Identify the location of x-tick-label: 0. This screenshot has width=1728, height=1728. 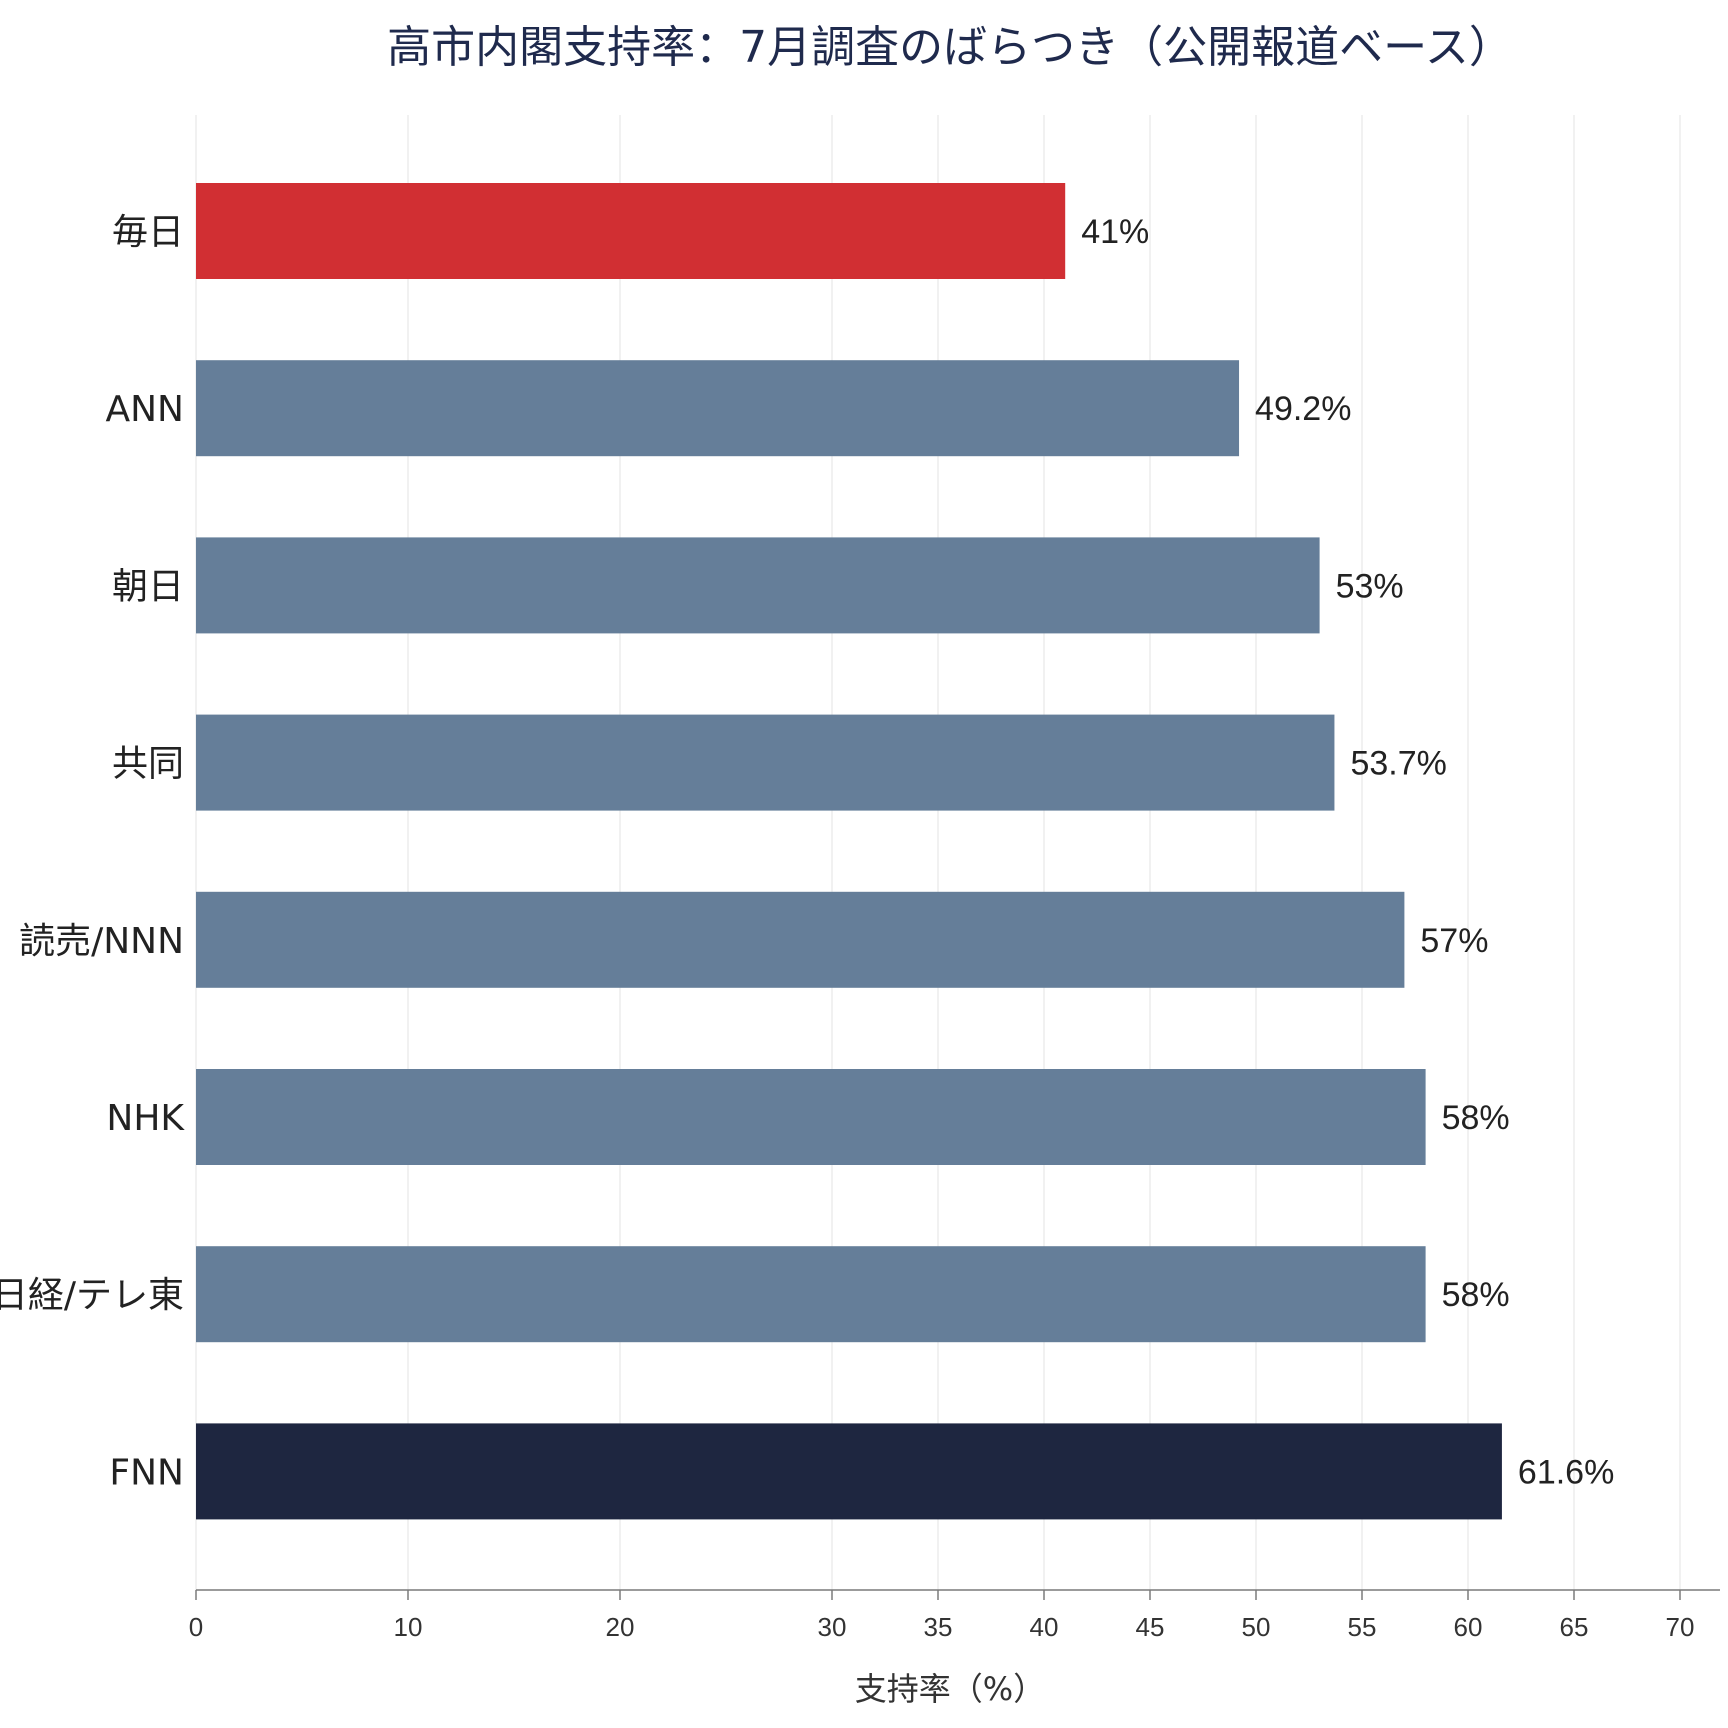
(196, 1627).